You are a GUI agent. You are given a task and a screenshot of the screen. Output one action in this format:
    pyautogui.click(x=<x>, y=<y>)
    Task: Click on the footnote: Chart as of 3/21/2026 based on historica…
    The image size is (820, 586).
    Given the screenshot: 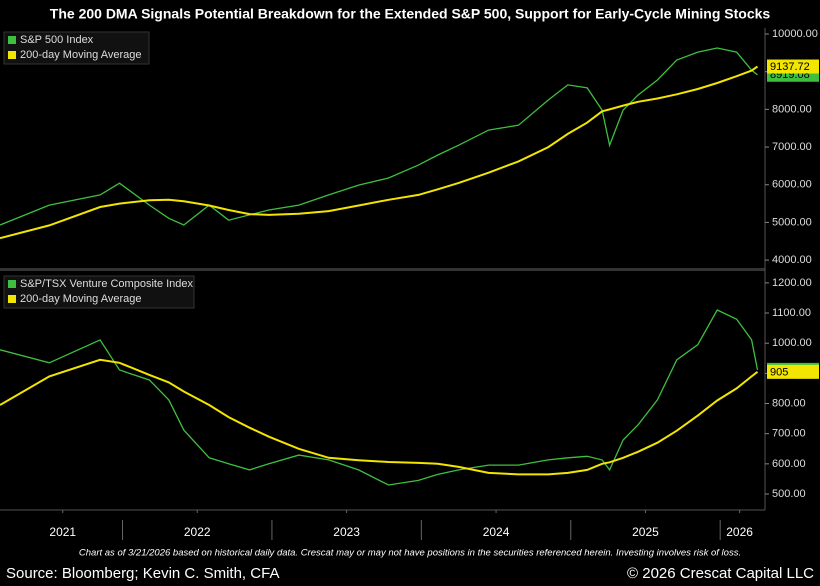 What is the action you would take?
    pyautogui.click(x=410, y=553)
    